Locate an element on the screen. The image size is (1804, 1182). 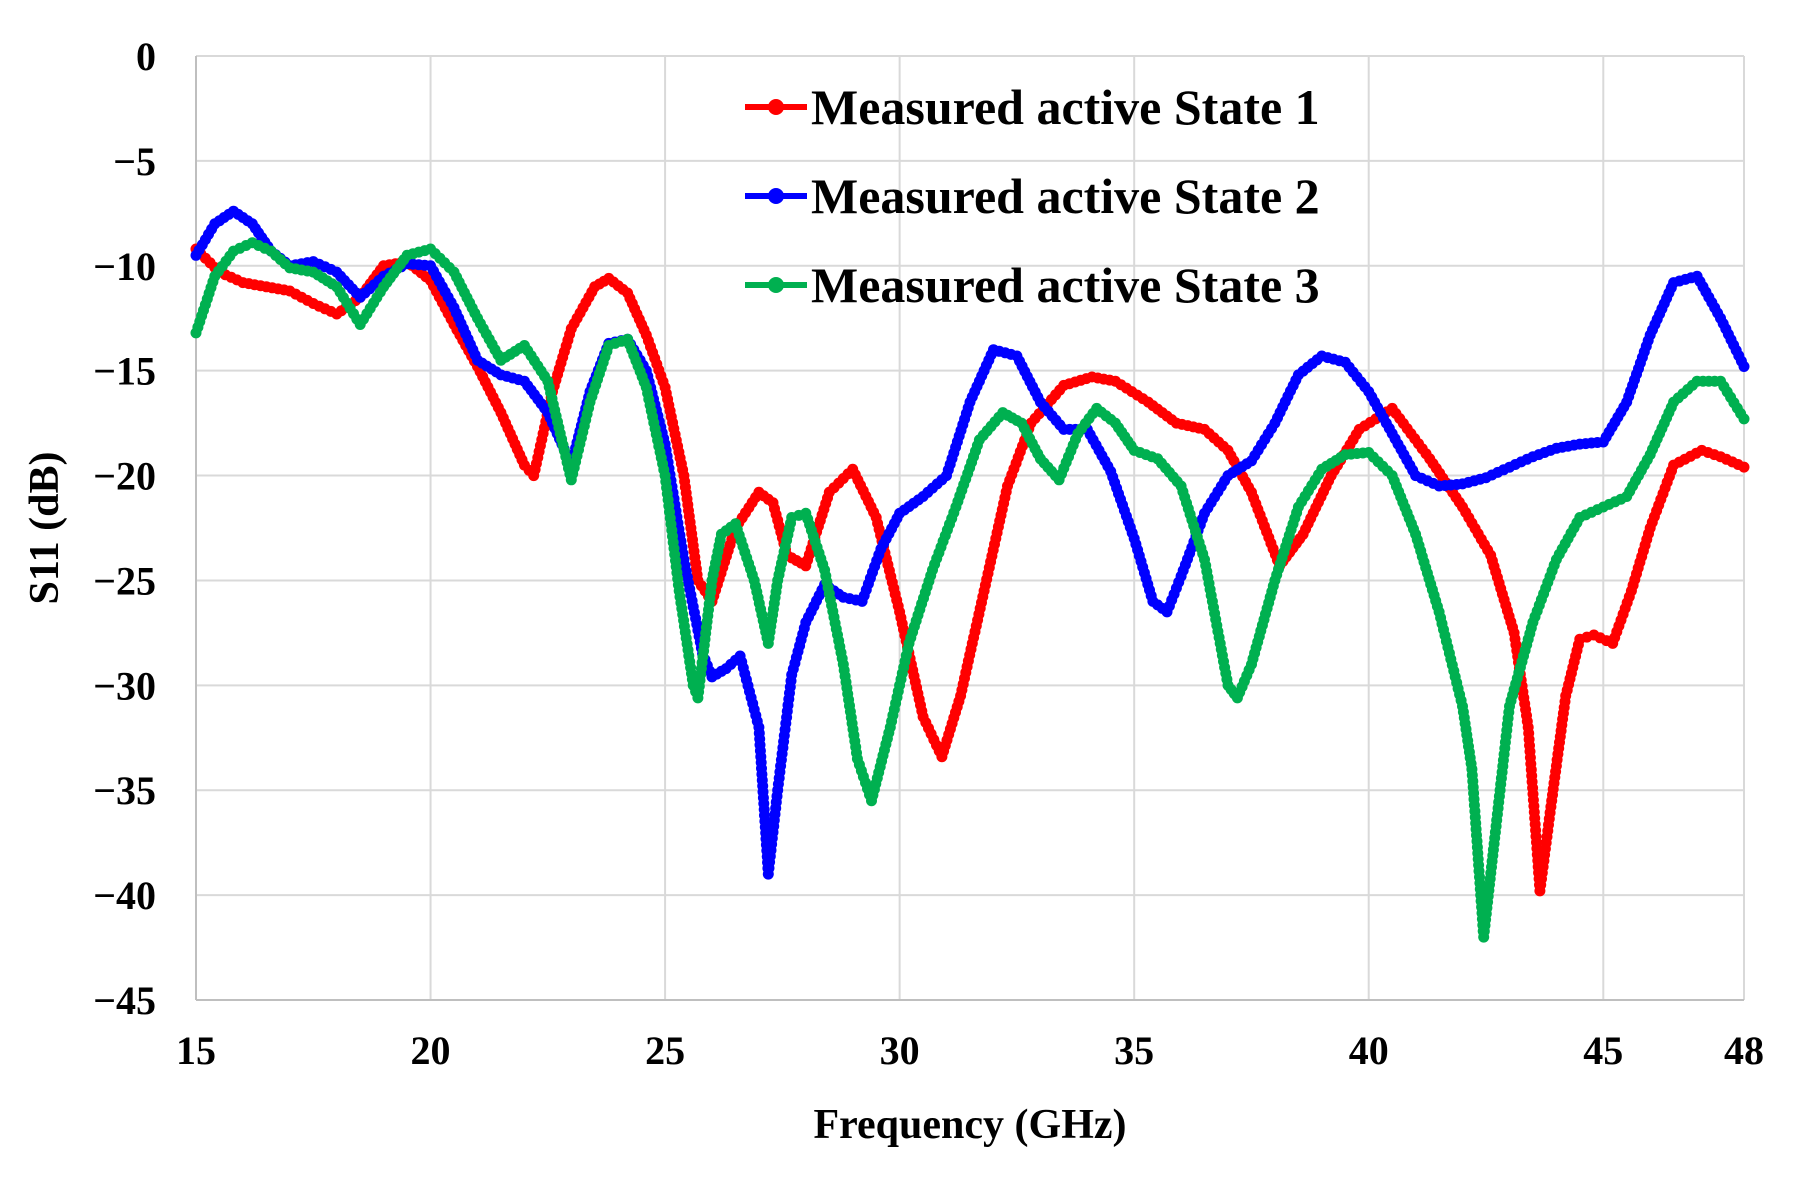
y-tick-label: −25 is located at coordinates (124, 580).